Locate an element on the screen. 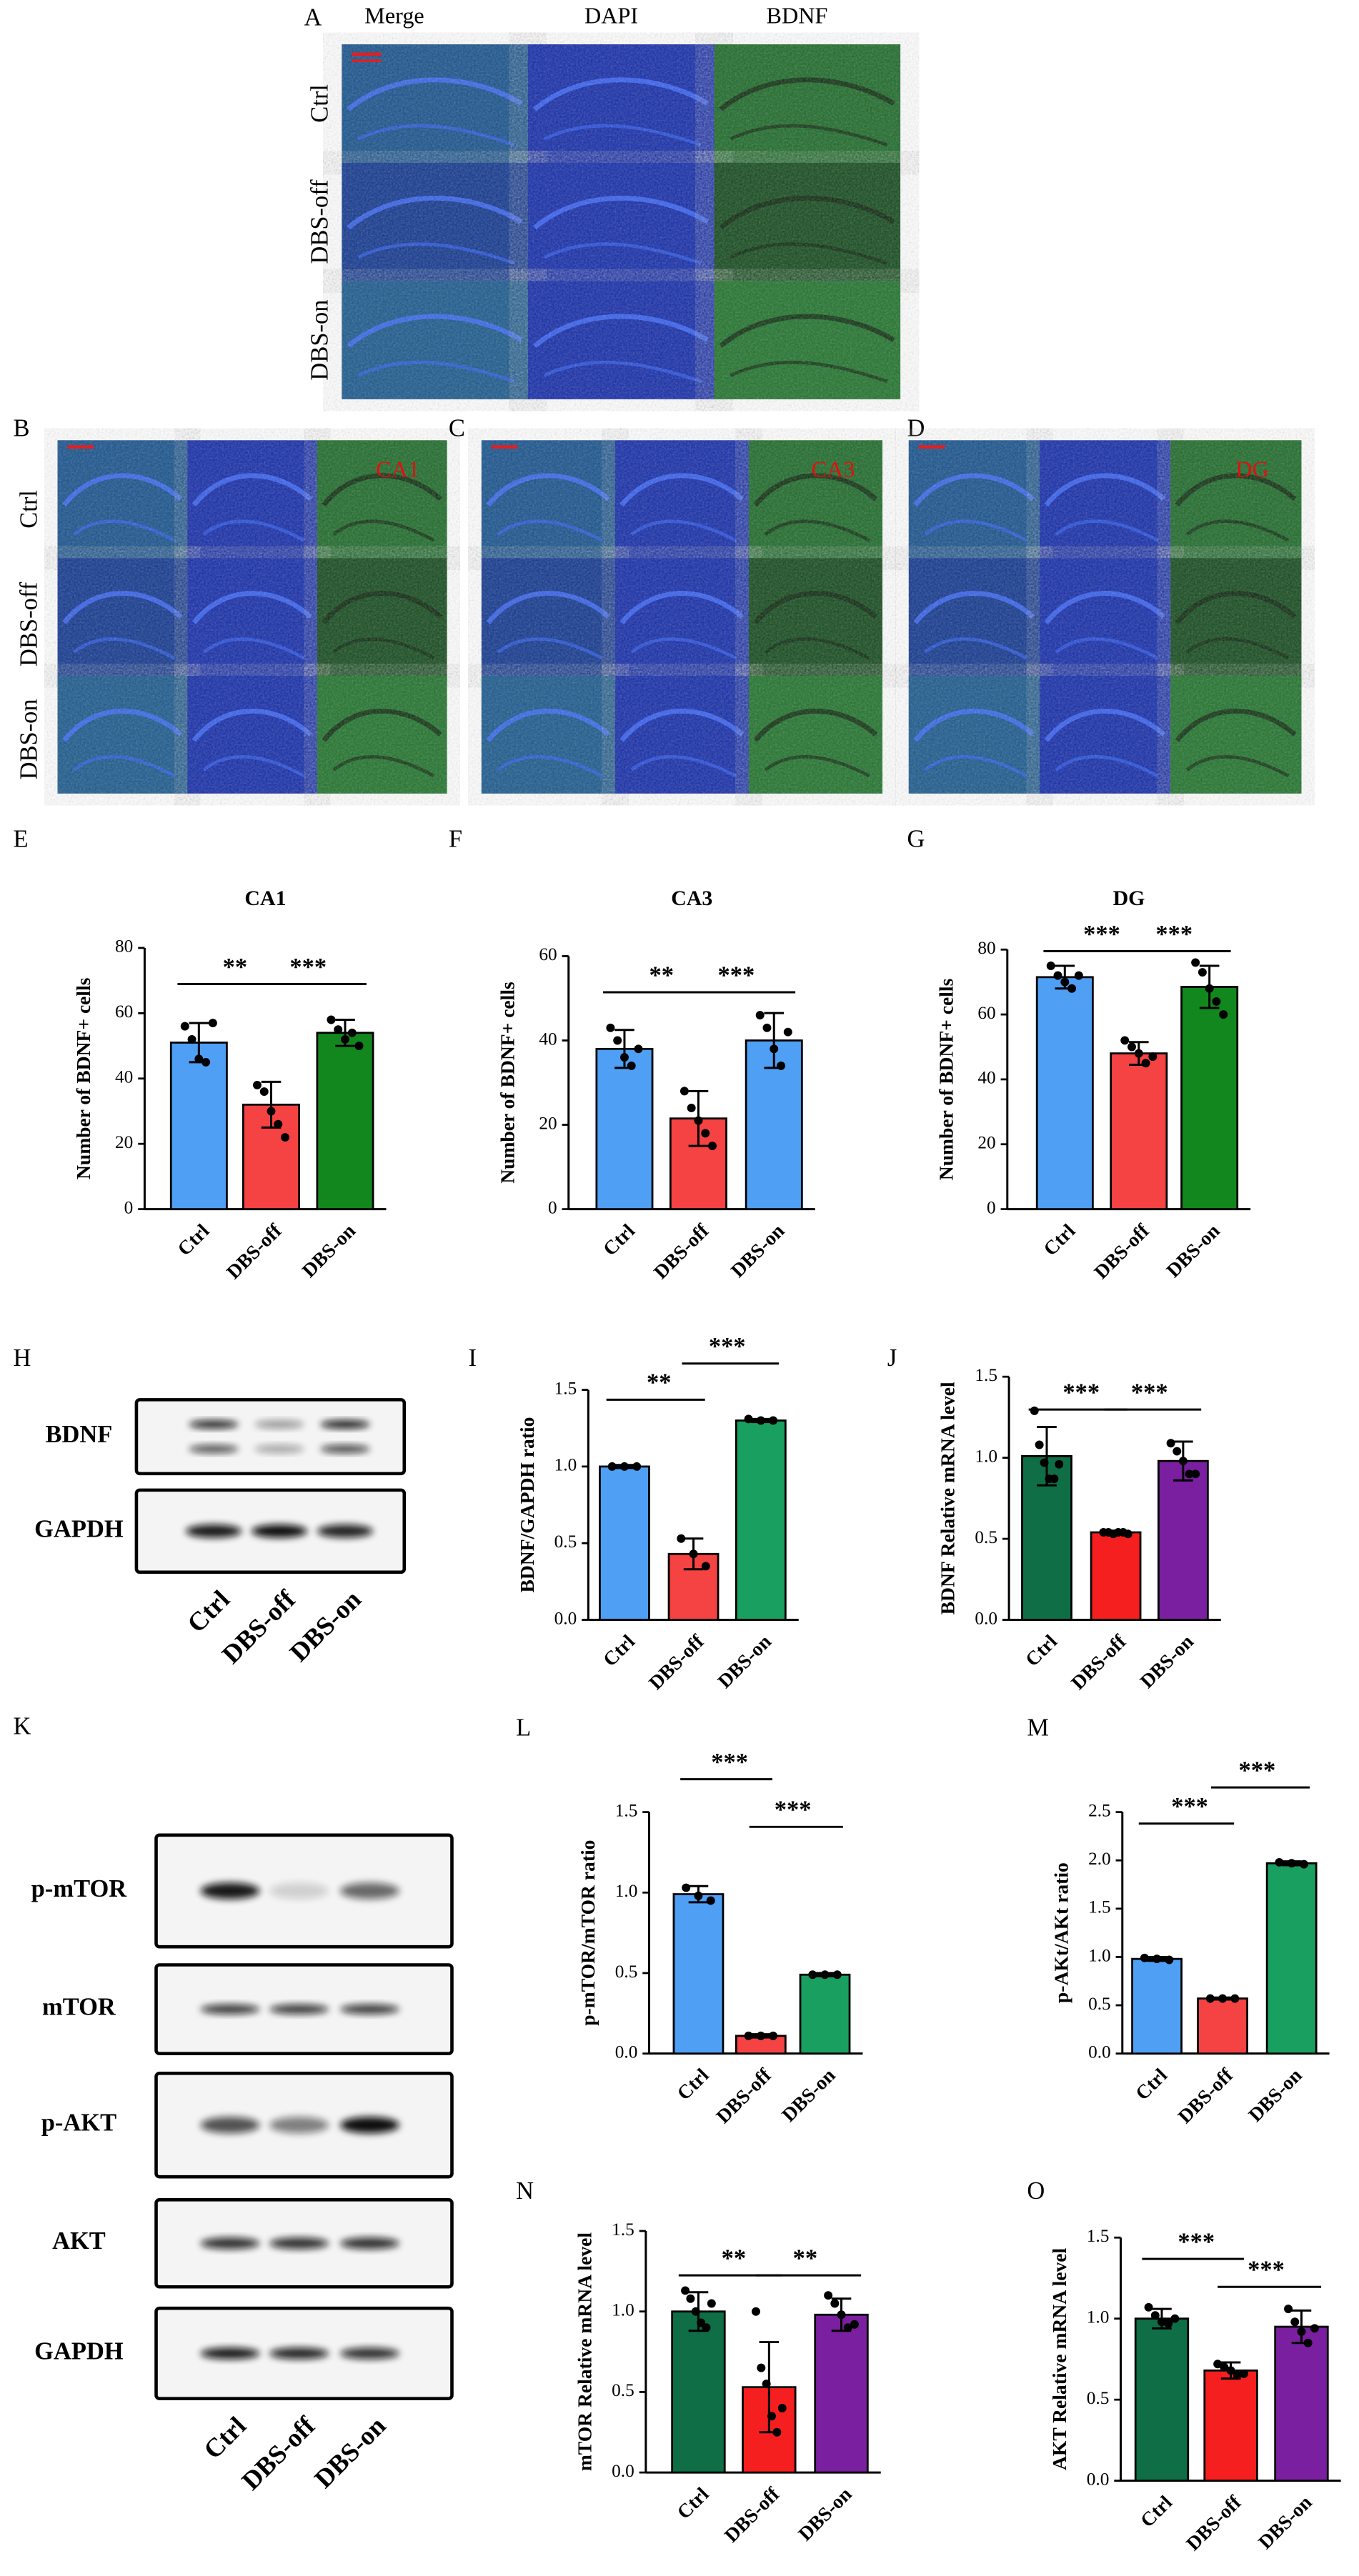  protein-label: mTOR is located at coordinates (79, 2007).